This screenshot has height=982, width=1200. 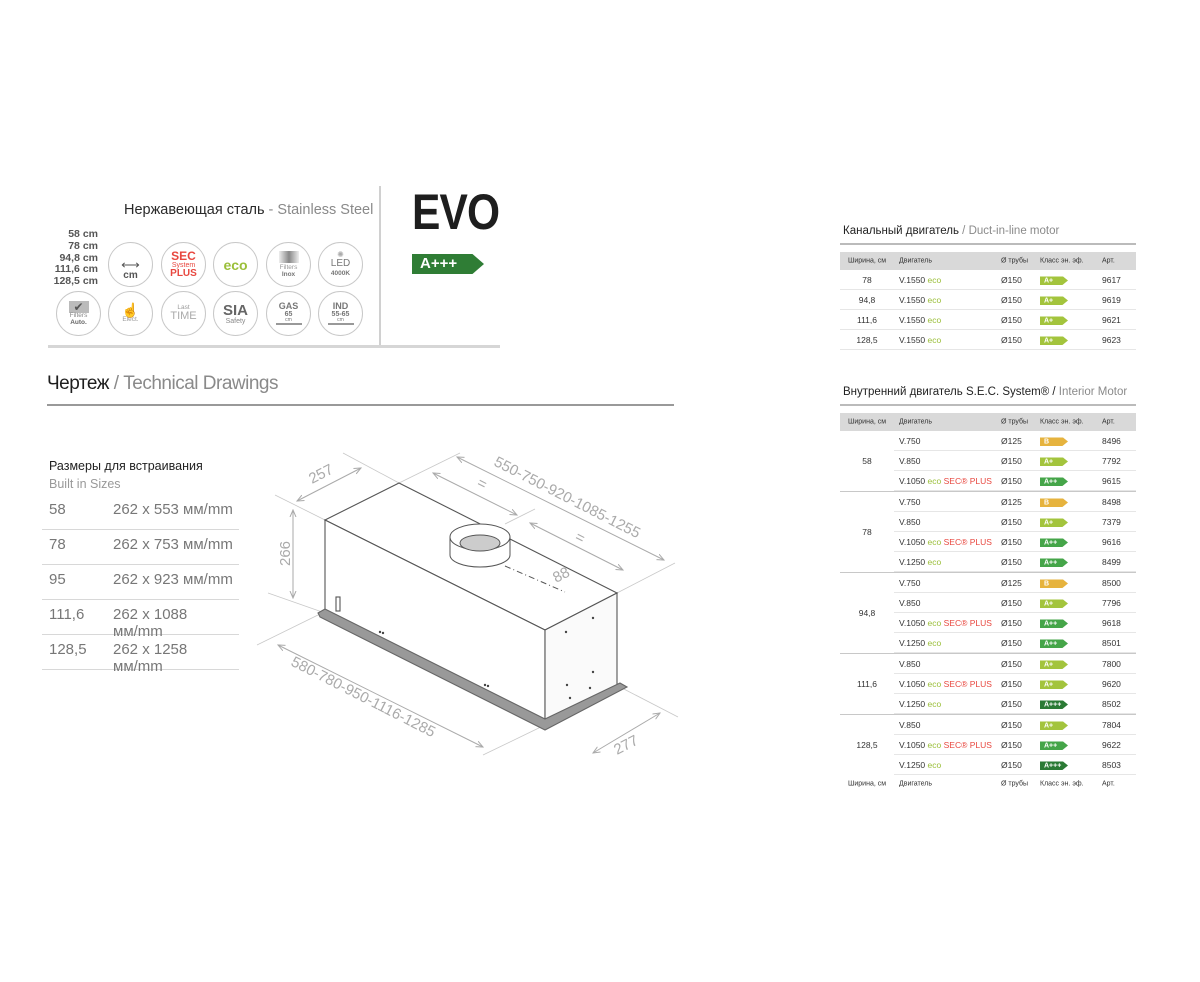 What do you see at coordinates (1015, 542) in the screenshot?
I see `table-row: V.1050 eco SEC® PLUS Ø150 A++ 9616` at bounding box center [1015, 542].